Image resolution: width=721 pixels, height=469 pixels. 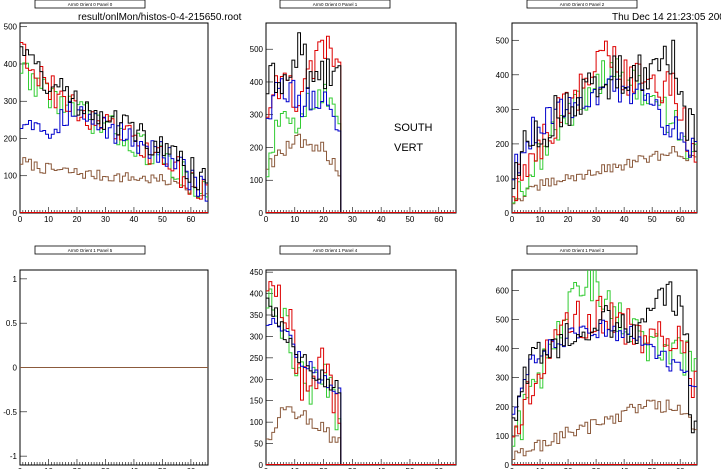 I want to click on y-tick-label: -1, so click(x=14, y=456).